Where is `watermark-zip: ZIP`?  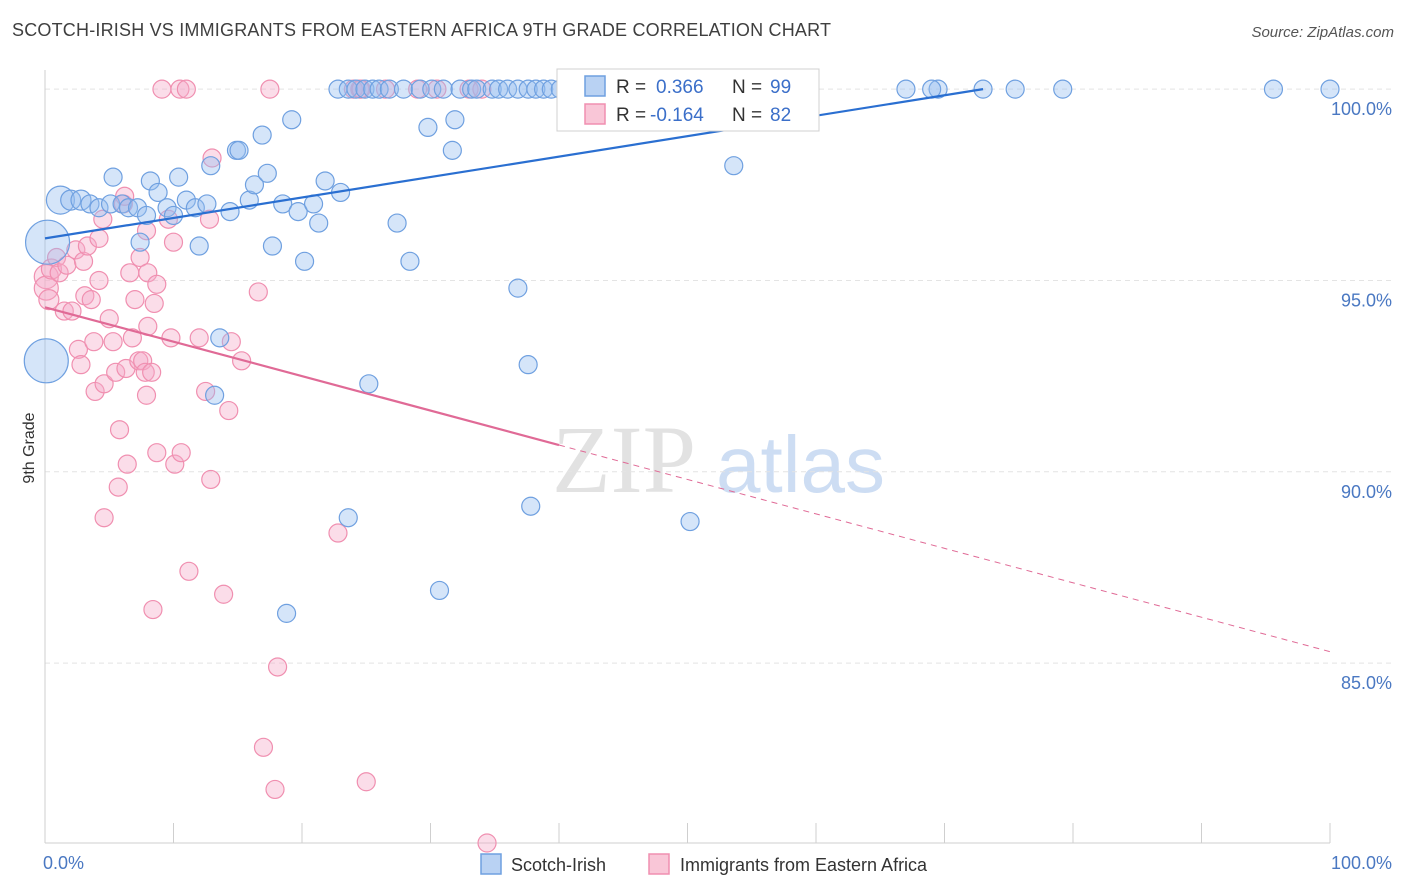 watermark-zip: ZIP is located at coordinates (624, 459).